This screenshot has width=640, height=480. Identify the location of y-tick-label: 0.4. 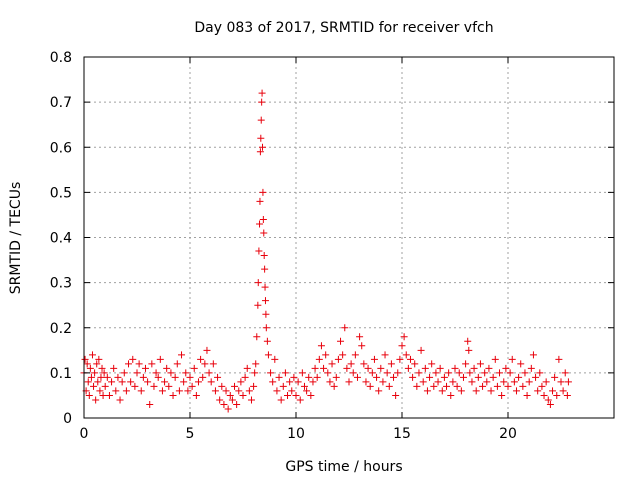
(61, 239).